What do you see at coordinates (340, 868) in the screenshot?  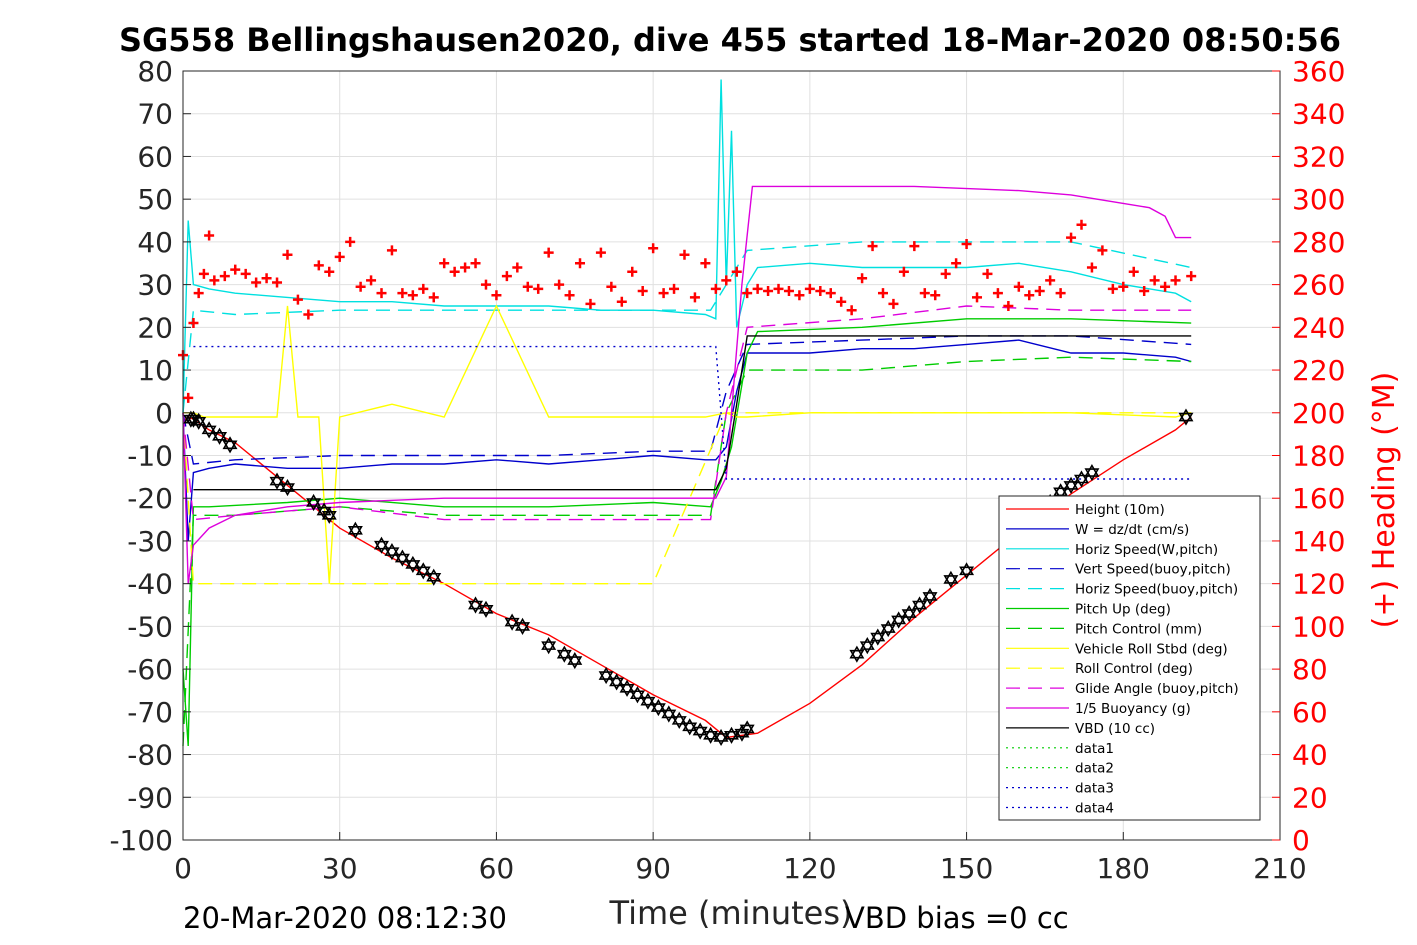 I see `x-tick-label: 30` at bounding box center [340, 868].